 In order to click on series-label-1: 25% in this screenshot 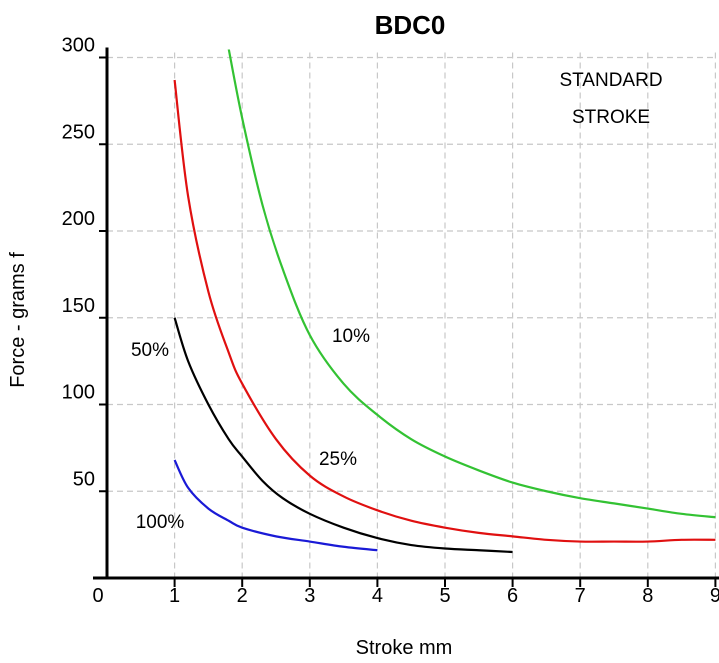, I will do `click(338, 459)`.